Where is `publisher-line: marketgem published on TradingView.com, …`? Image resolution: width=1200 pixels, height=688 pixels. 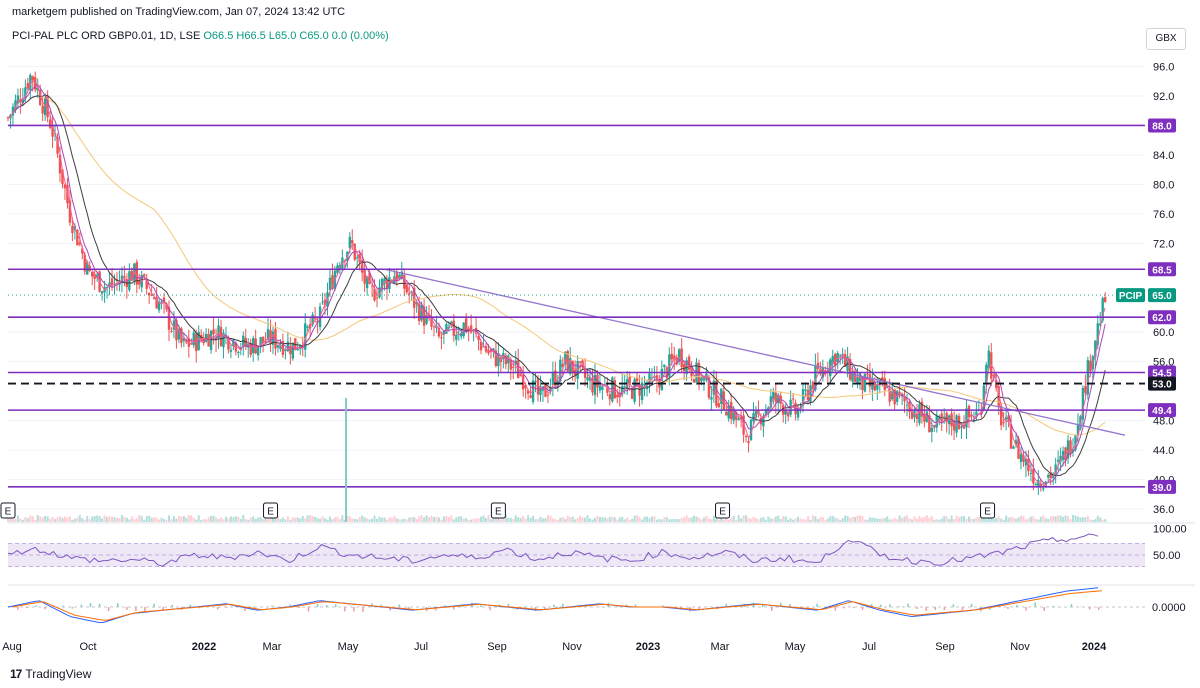
publisher-line: marketgem published on TradingView.com, … is located at coordinates (179, 12).